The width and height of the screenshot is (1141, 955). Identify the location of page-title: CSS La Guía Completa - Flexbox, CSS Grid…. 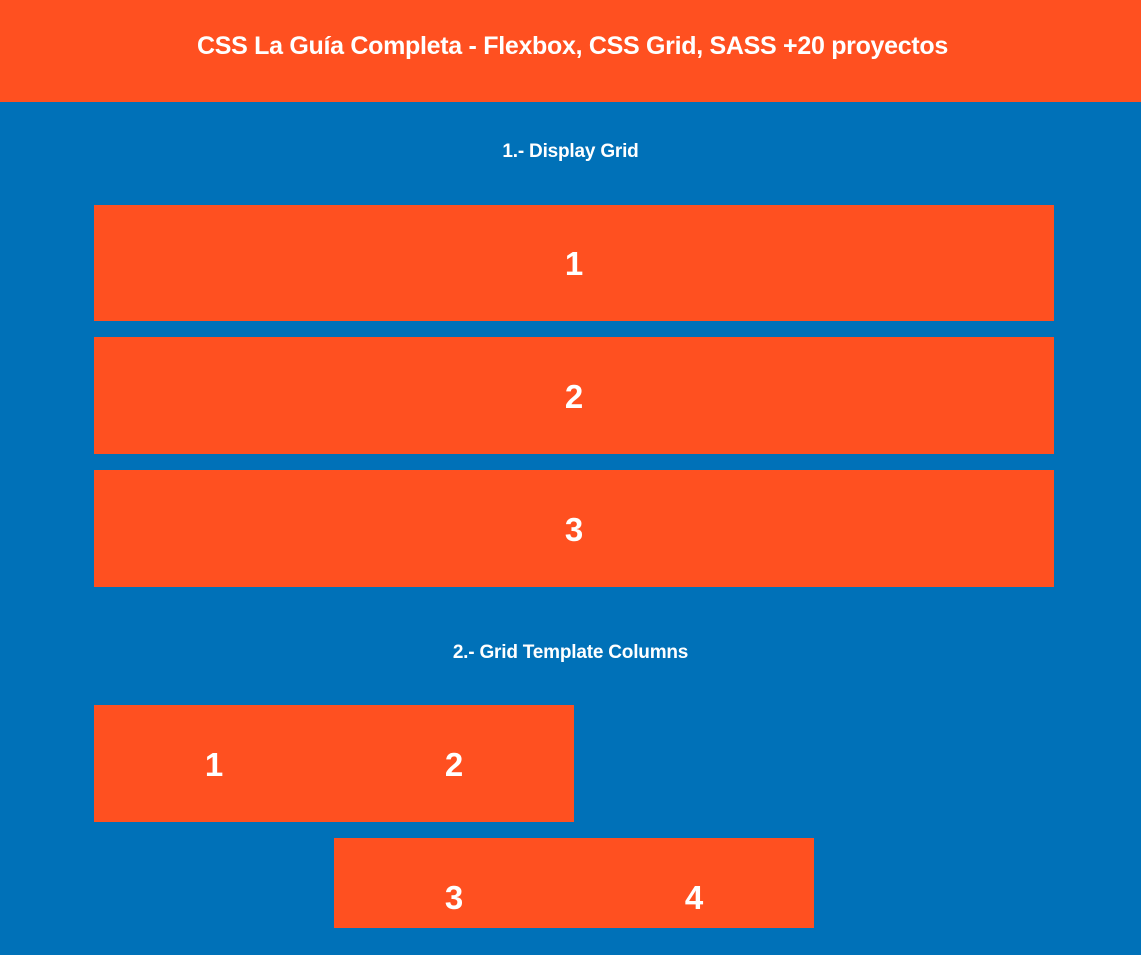
(572, 45).